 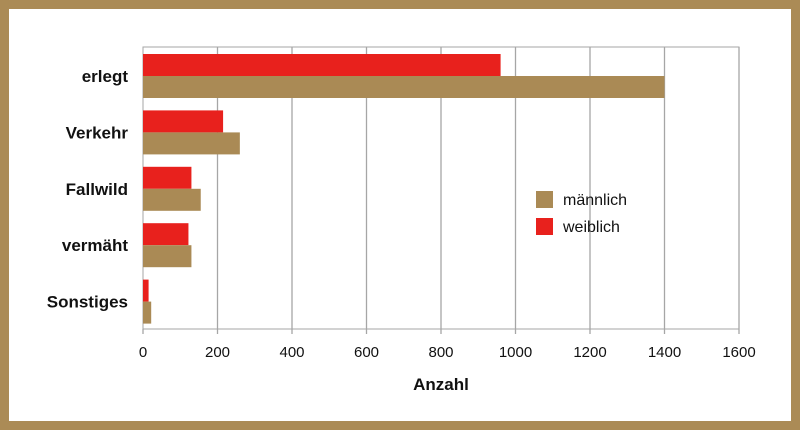 What do you see at coordinates (589, 352) in the screenshot?
I see `x-tick-label: 1200` at bounding box center [589, 352].